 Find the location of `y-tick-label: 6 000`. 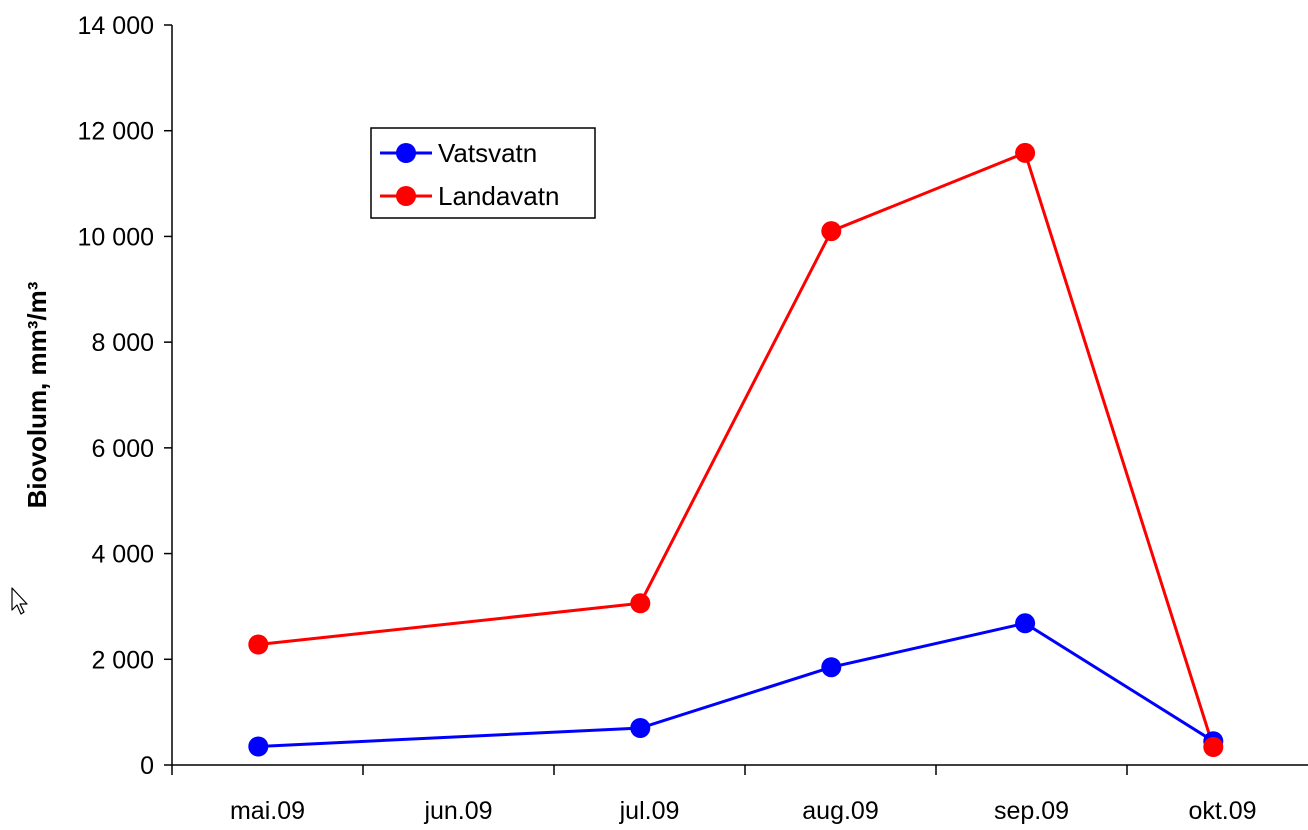

y-tick-label: 6 000 is located at coordinates (122, 449).